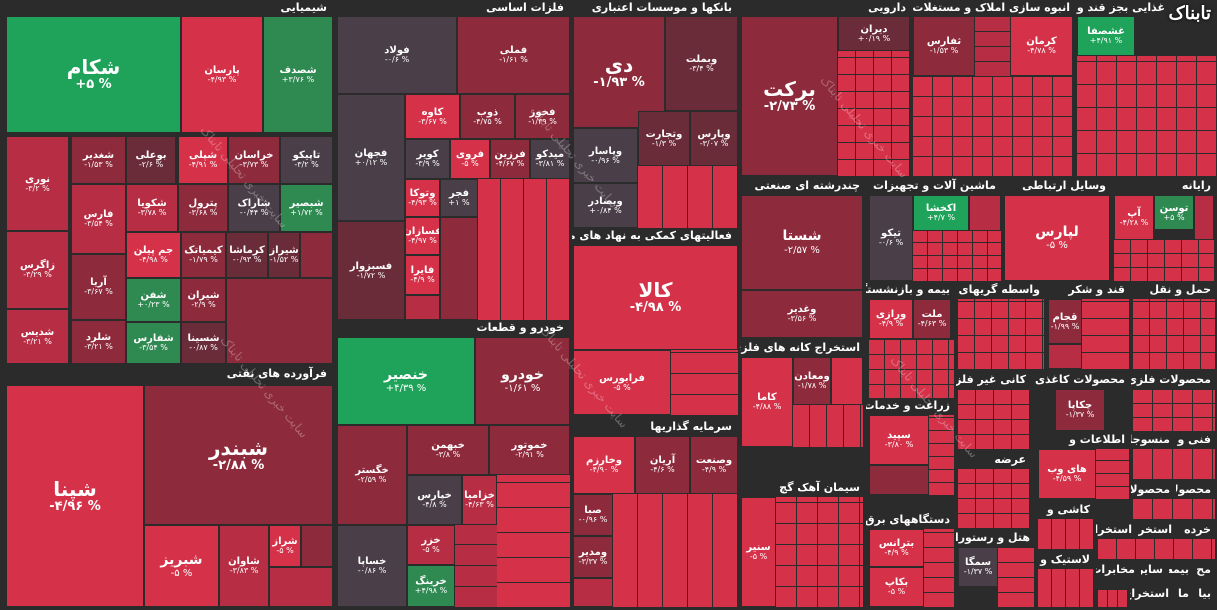  I want to click on tile-mellat: ملت -۴/۶۳ %, so click(932, 319).